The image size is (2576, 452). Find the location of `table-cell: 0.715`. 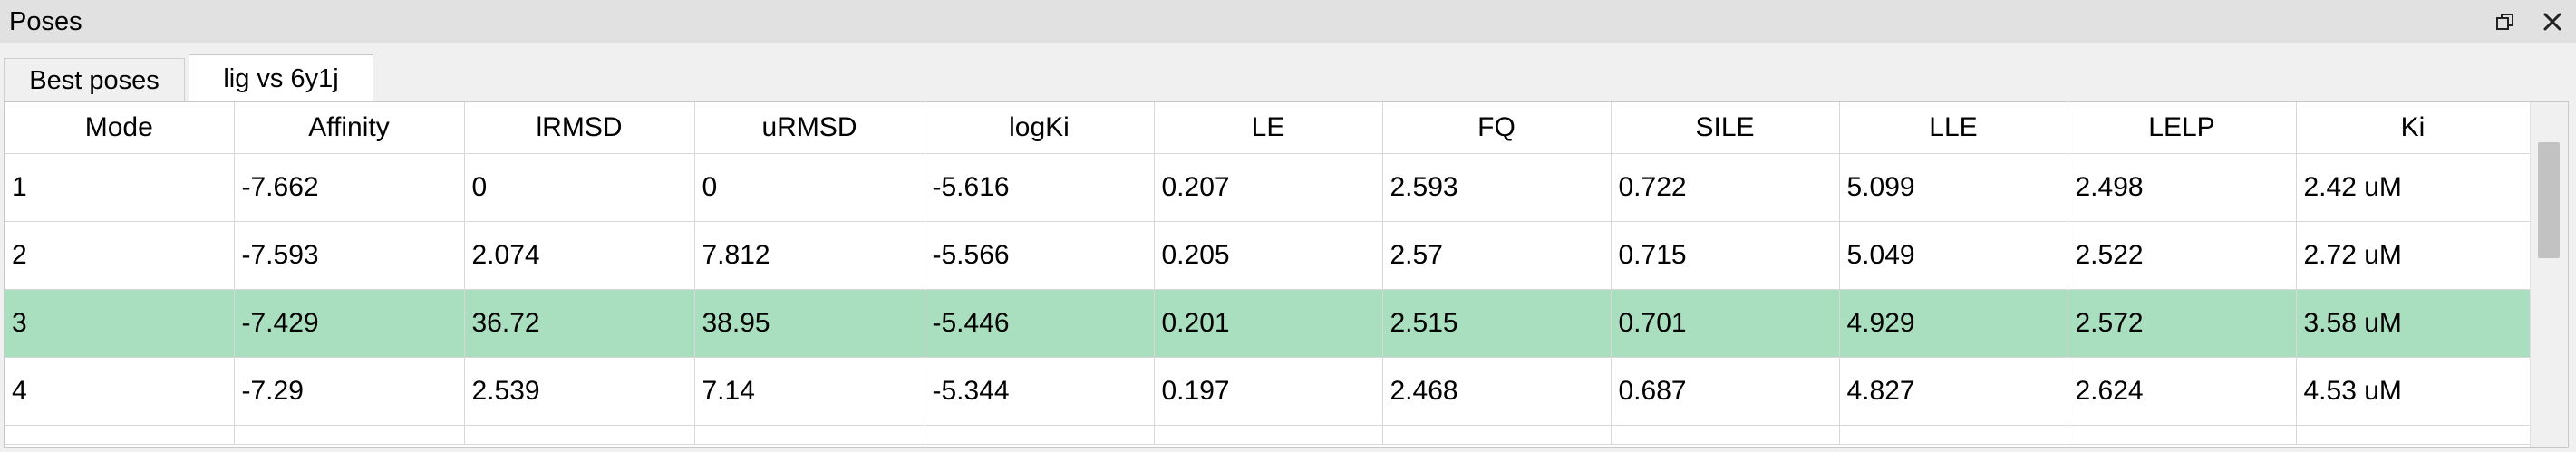

table-cell: 0.715 is located at coordinates (1725, 256).